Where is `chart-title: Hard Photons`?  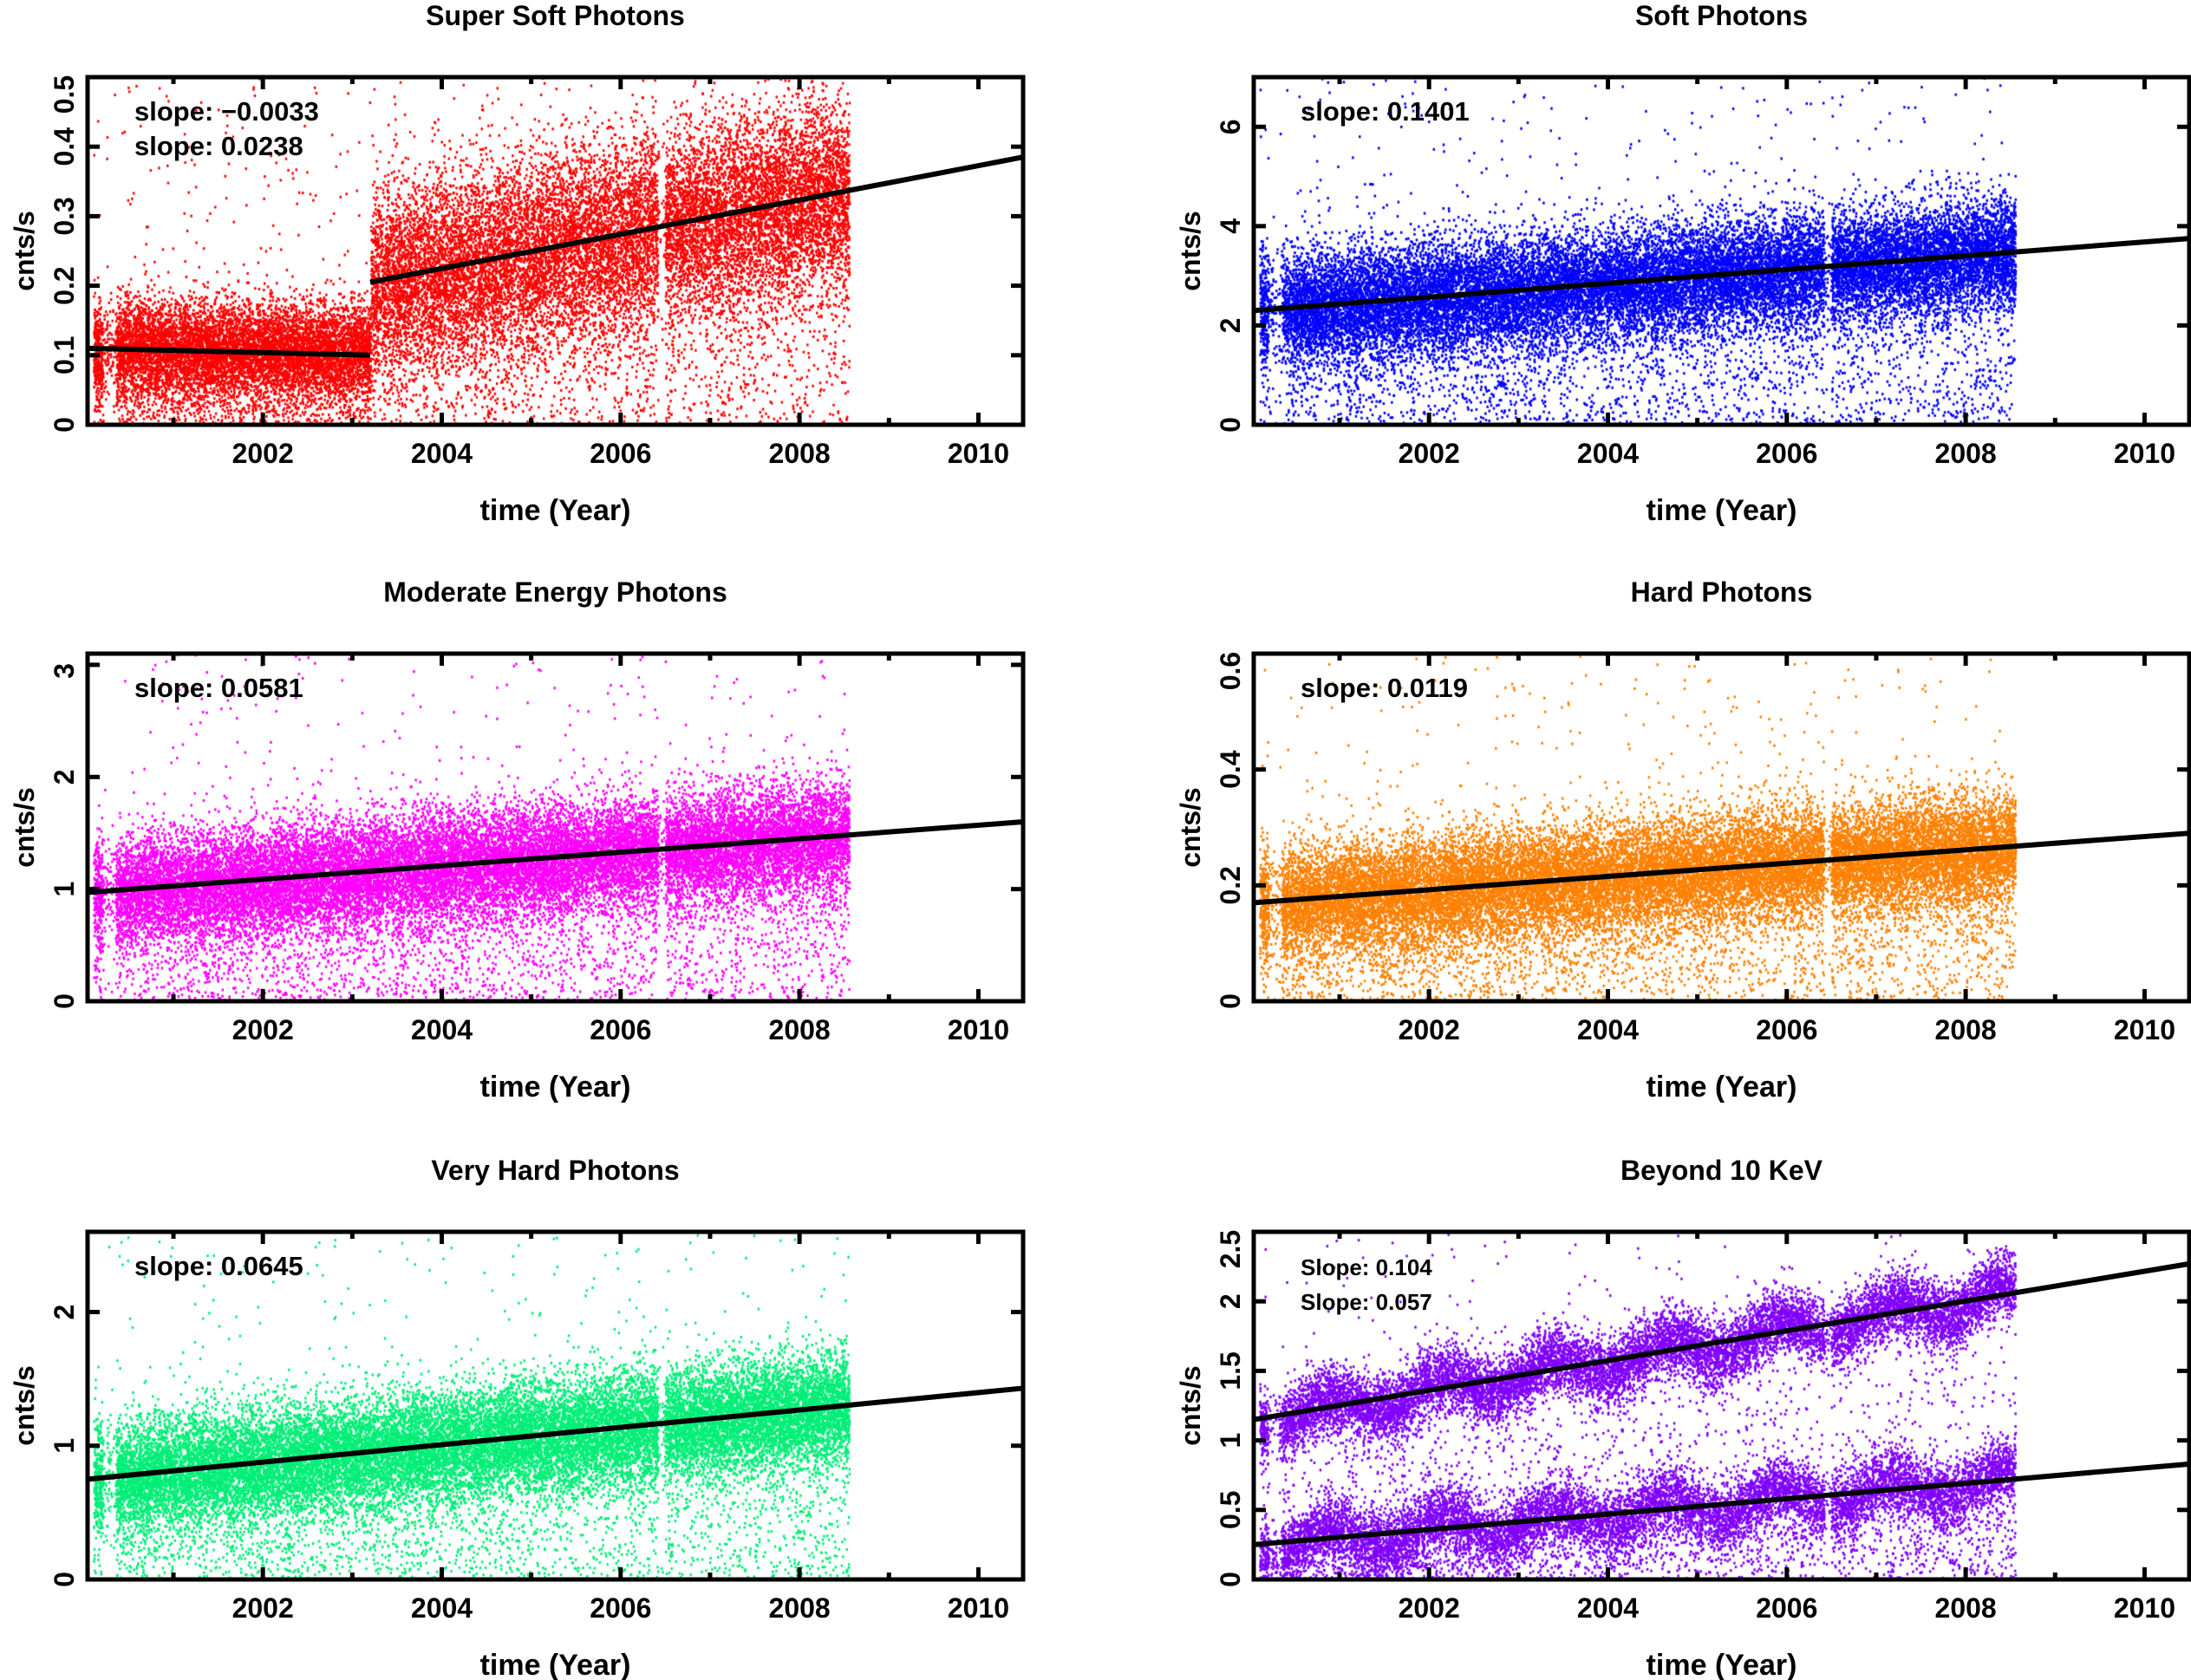 chart-title: Hard Photons is located at coordinates (1722, 592).